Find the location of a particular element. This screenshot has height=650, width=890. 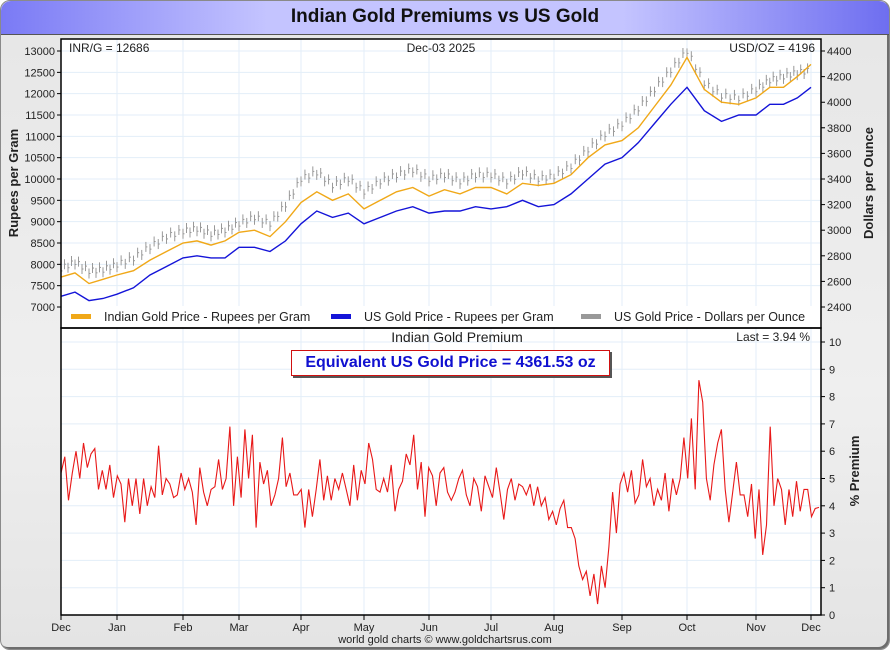

premium-tick-label: 7 is located at coordinates (832, 425).